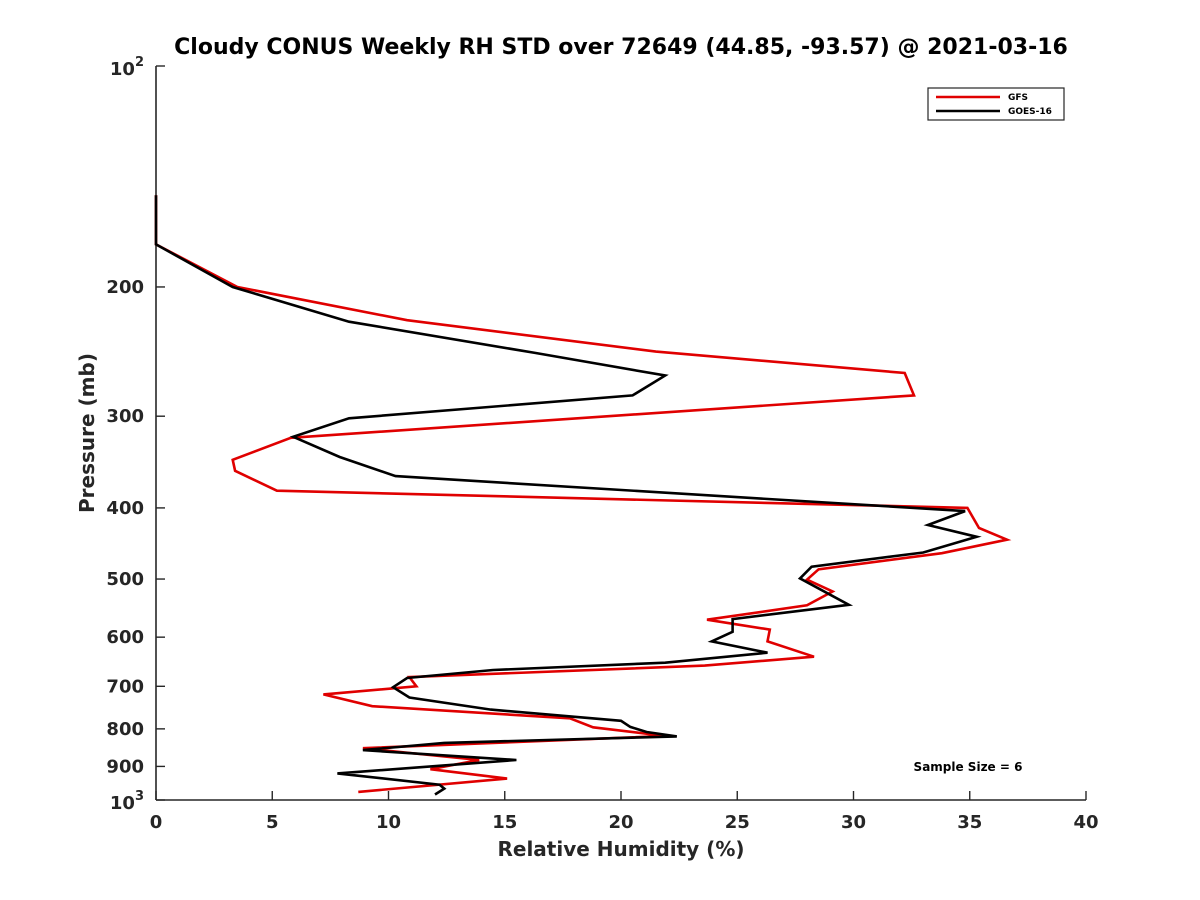  I want to click on legend-label-gfs: GFS, so click(1018, 98).